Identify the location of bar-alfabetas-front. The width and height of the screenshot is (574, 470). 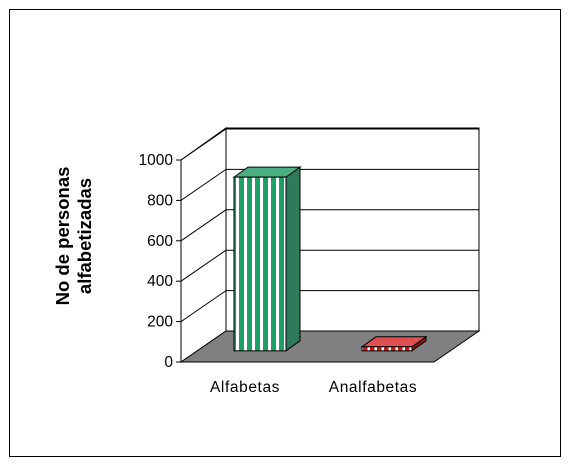
(260, 264).